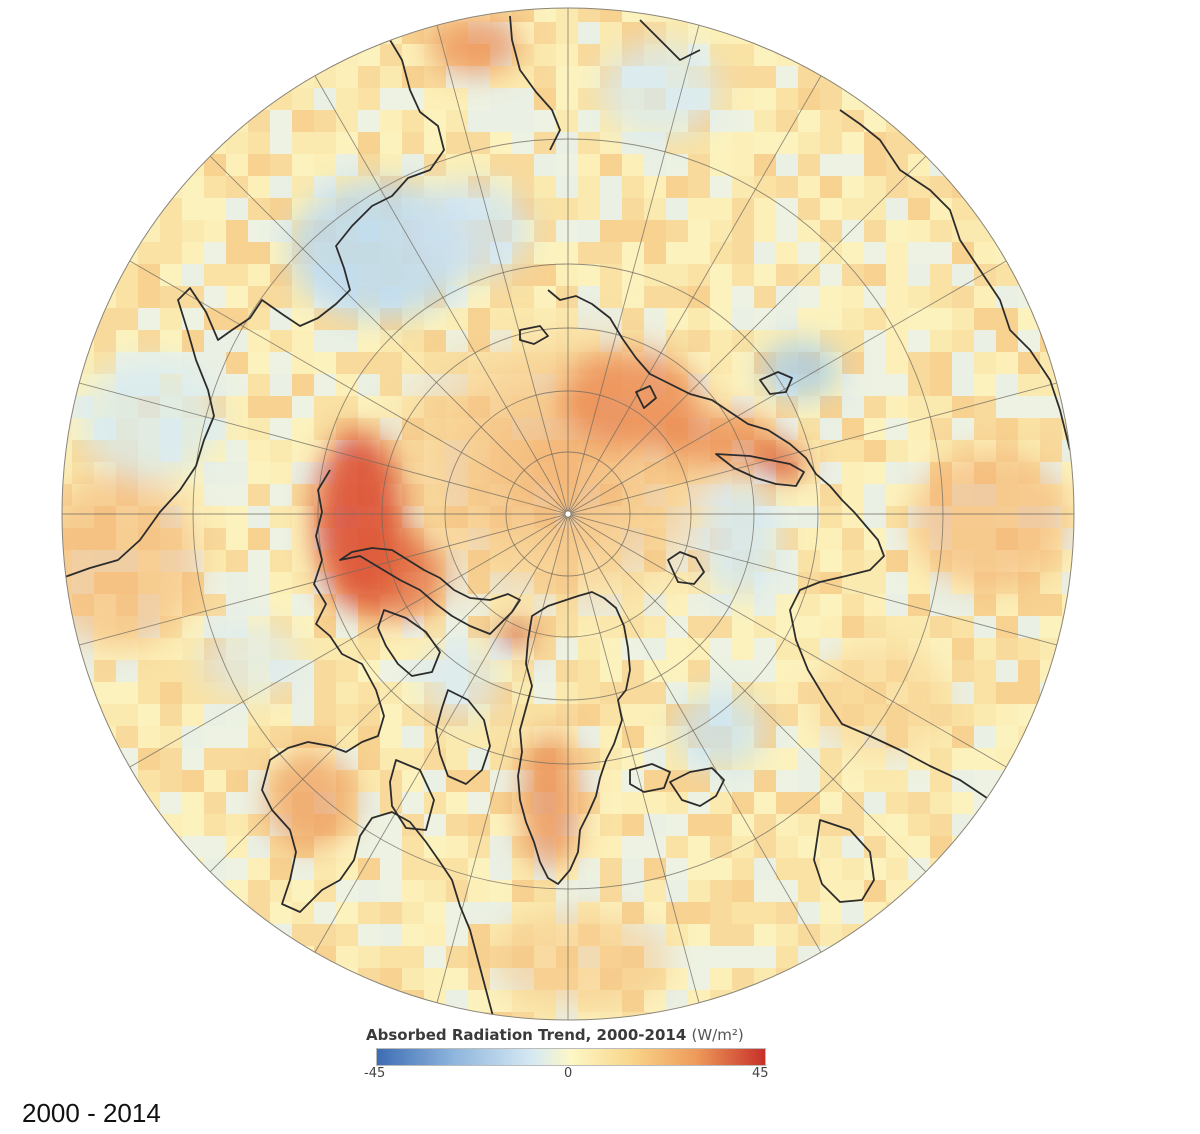 The width and height of the screenshot is (1200, 1134). Describe the element at coordinates (568, 514) in the screenshot. I see `north-pole-marker` at that location.